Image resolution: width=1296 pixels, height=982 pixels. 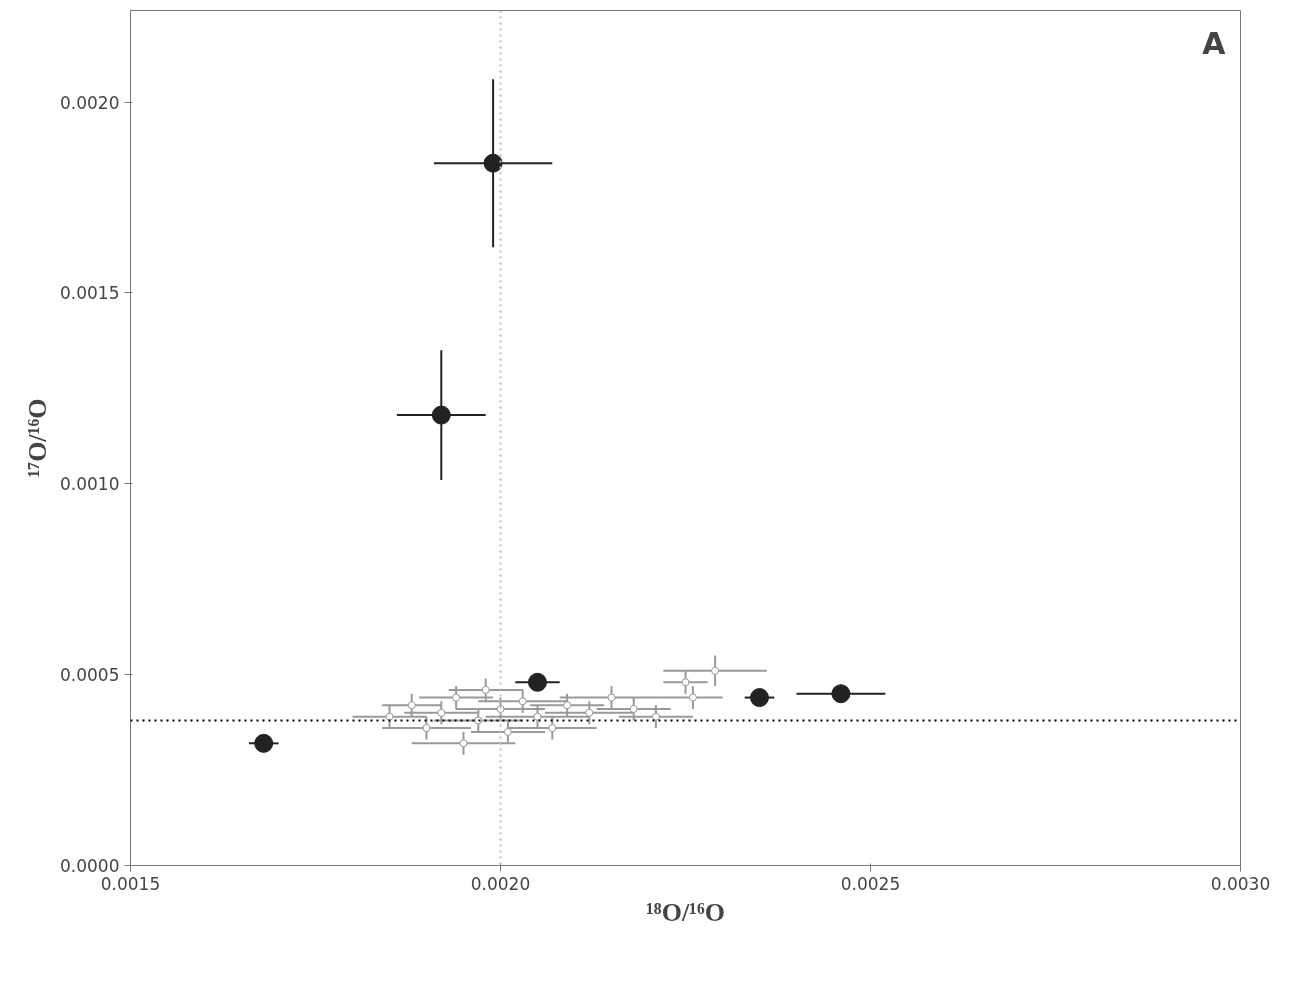 What do you see at coordinates (90, 102) in the screenshot?
I see `y-tick-label: 0.0020` at bounding box center [90, 102].